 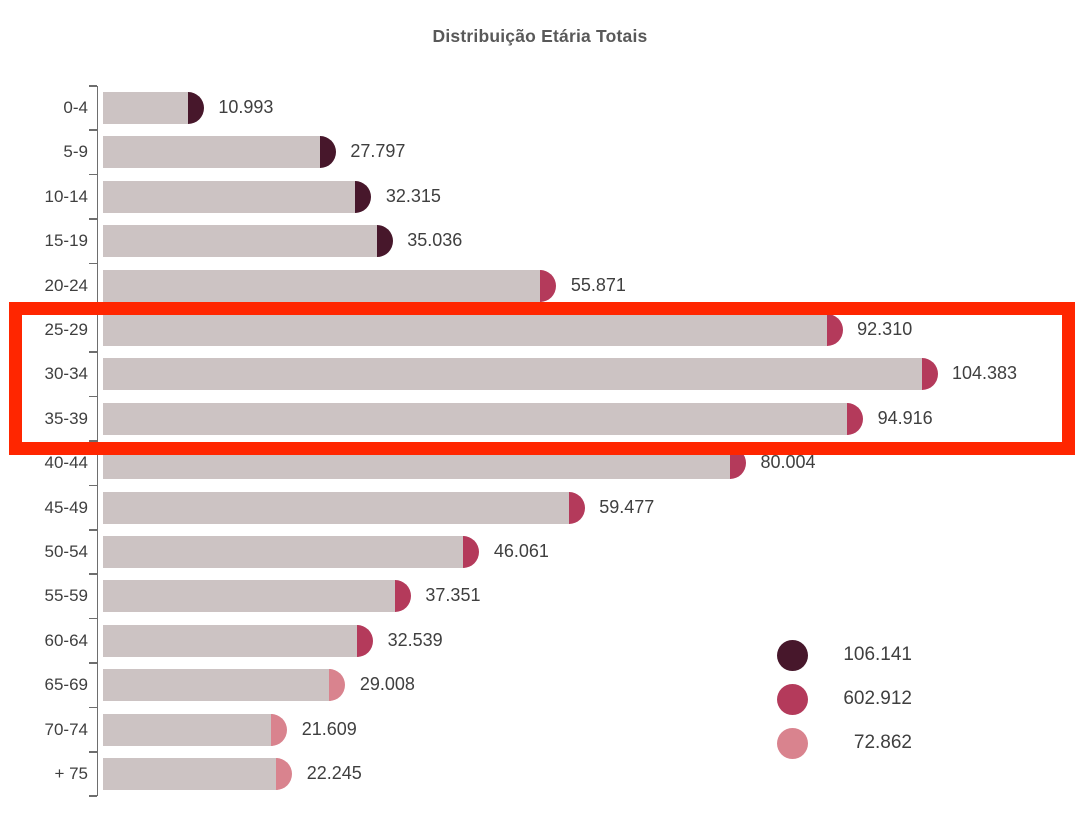 What do you see at coordinates (844, 743) in the screenshot?
I see `legend-item: 72.862` at bounding box center [844, 743].